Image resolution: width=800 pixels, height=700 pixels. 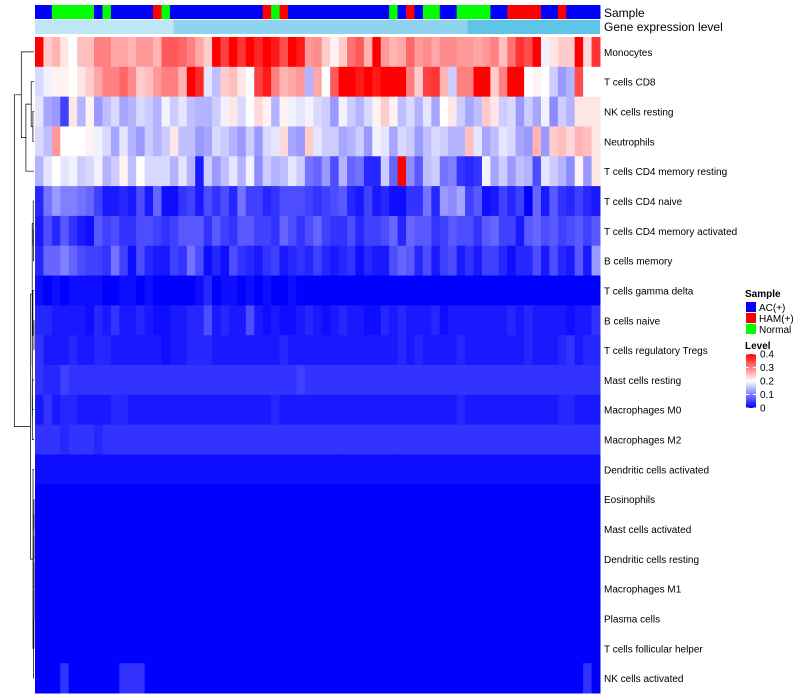 What do you see at coordinates (775, 330) in the screenshot?
I see `legend-label-normal: Normal` at bounding box center [775, 330].